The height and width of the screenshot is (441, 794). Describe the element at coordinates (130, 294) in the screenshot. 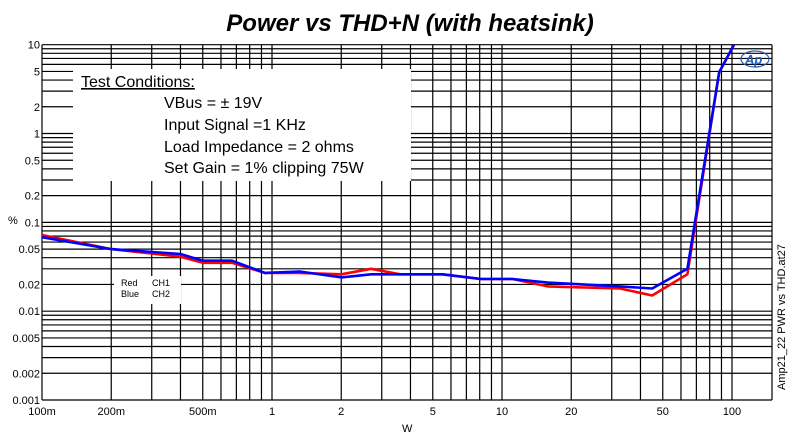

I see `legend-color-ch2: Blue` at that location.